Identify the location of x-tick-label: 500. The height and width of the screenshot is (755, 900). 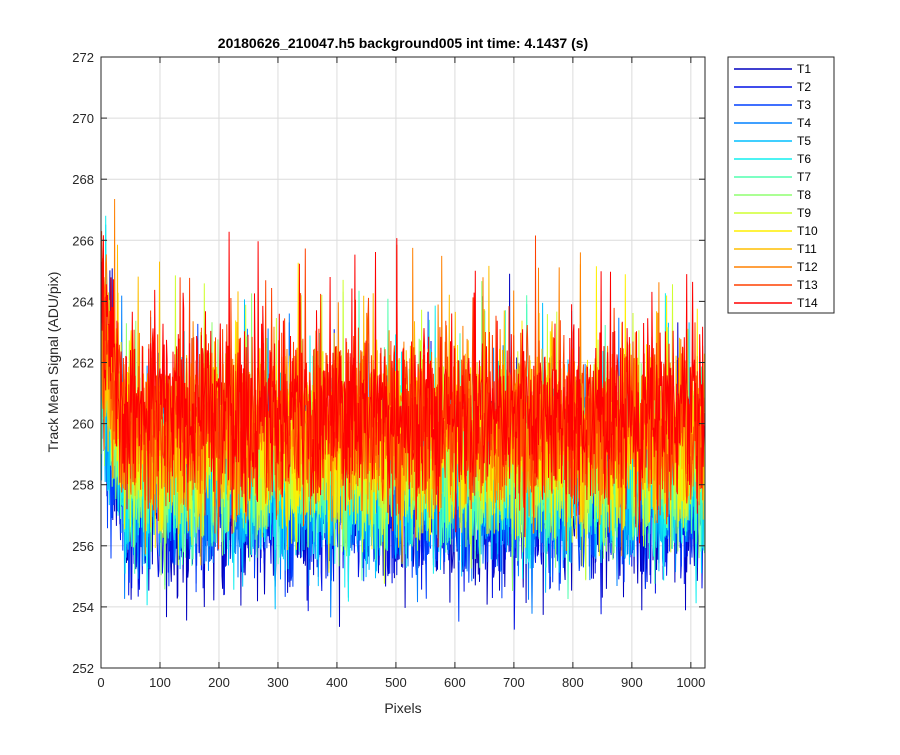
(396, 682).